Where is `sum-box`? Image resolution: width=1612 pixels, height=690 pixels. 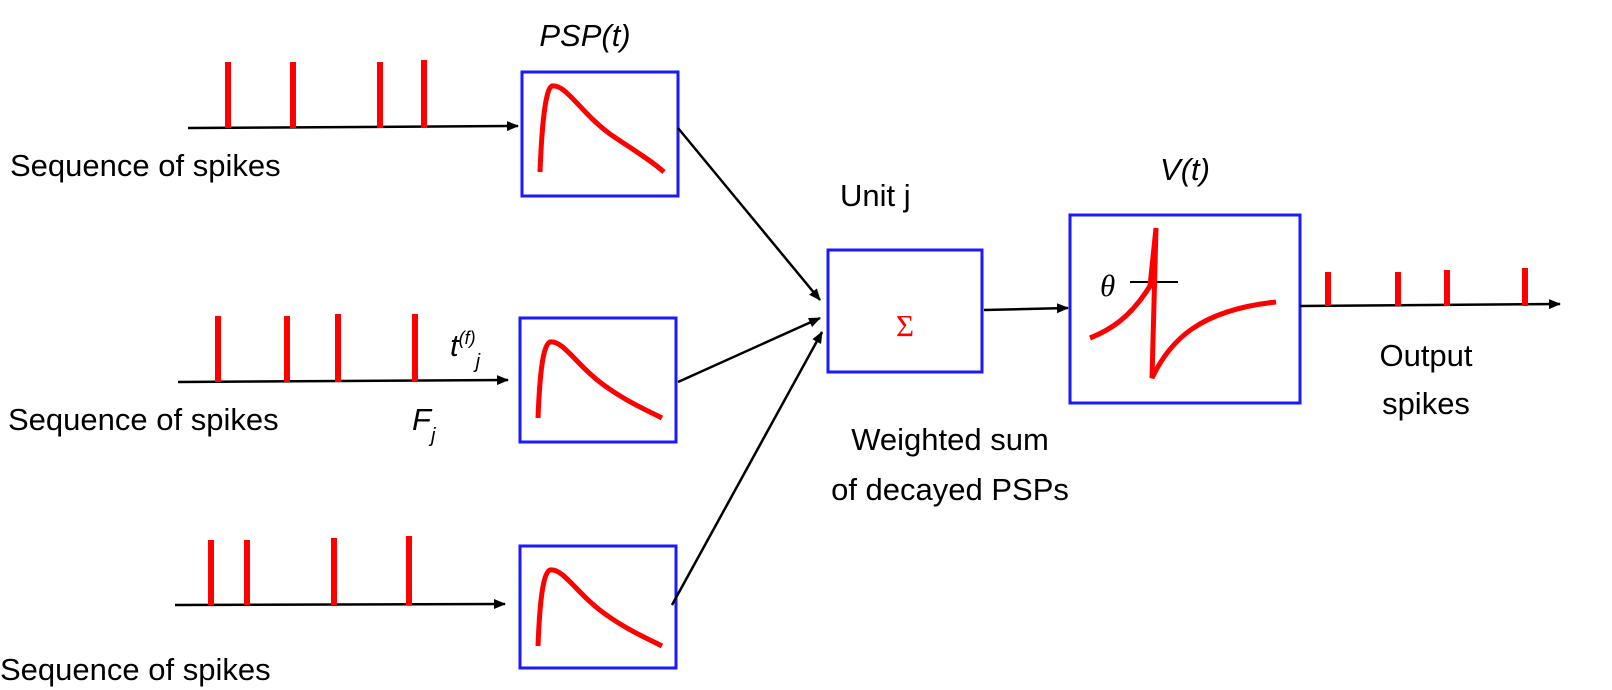
sum-box is located at coordinates (905, 311).